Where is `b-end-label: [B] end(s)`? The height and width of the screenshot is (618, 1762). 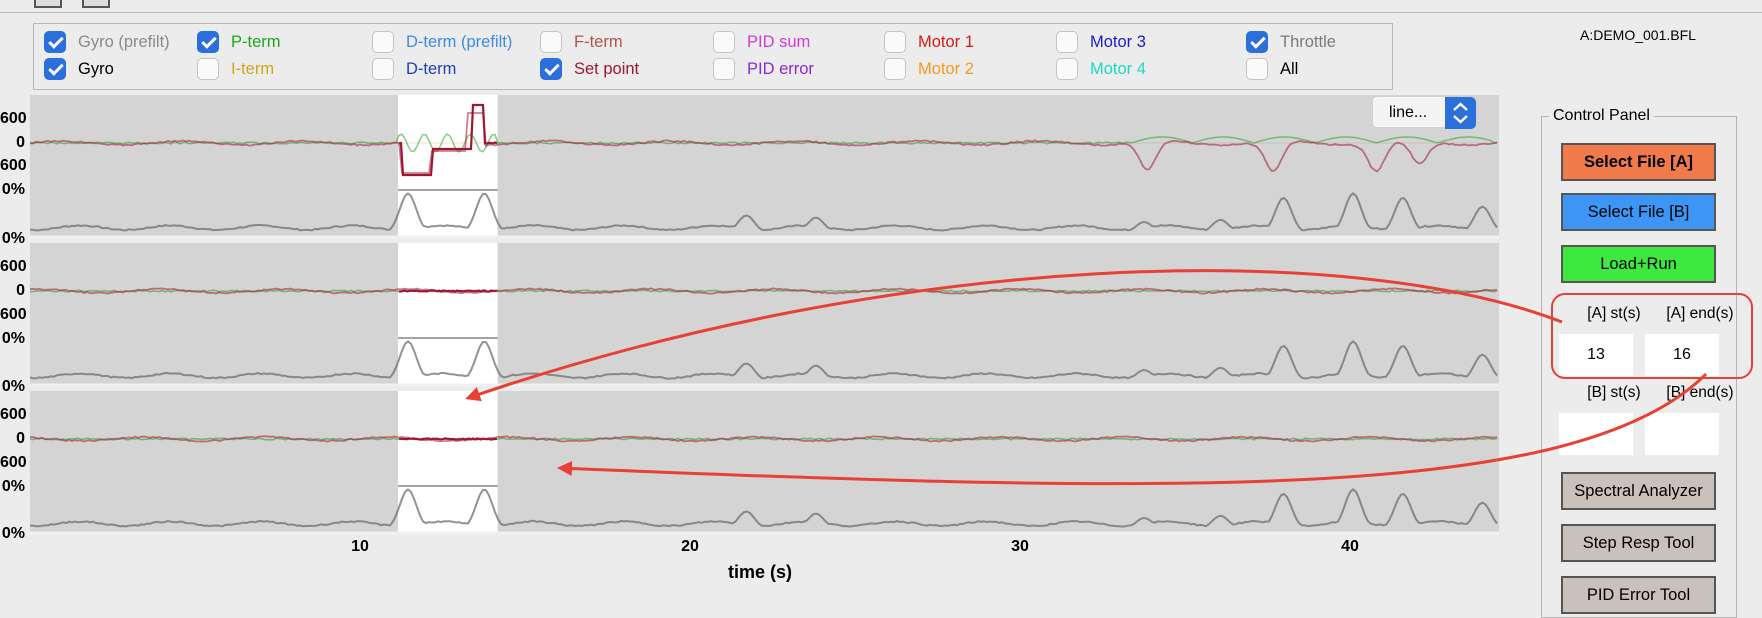
b-end-label: [B] end(s) is located at coordinates (1700, 392).